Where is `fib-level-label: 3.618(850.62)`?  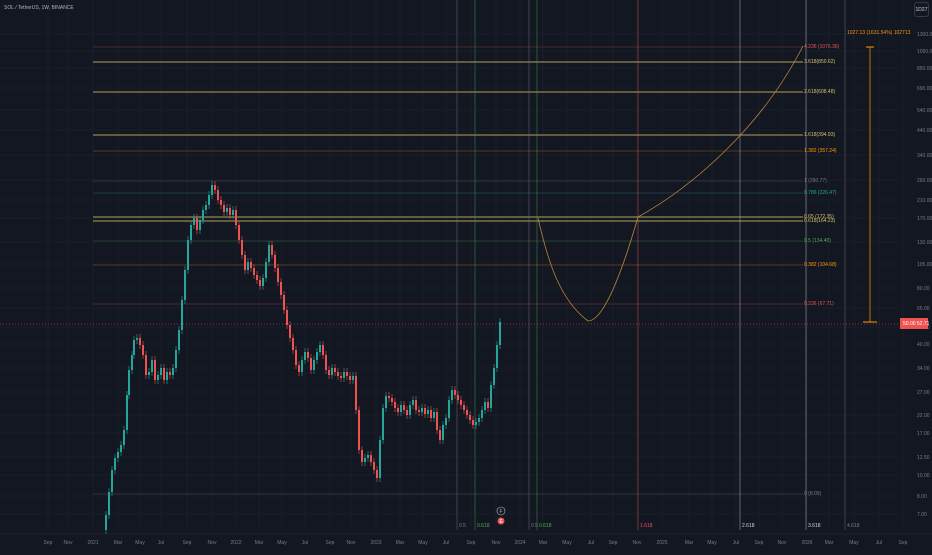
fib-level-label: 3.618(850.62) is located at coordinates (819, 62).